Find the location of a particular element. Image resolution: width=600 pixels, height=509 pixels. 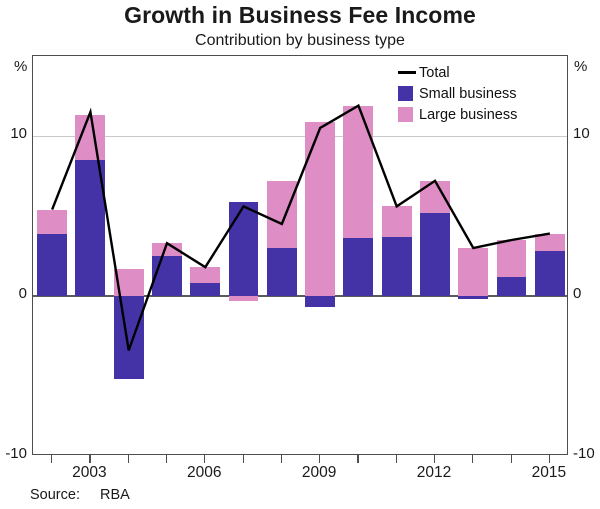

y-tick-label-left--10: -10 is located at coordinates (16, 453).